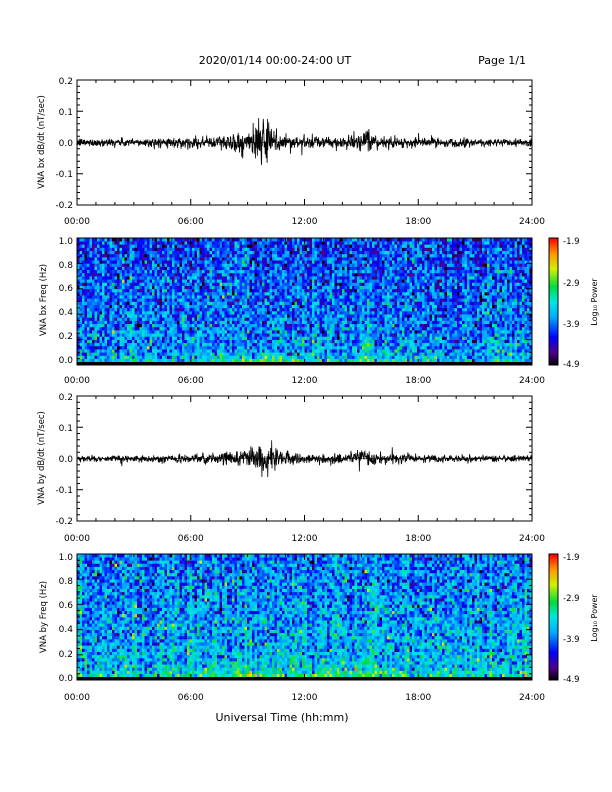  Describe the element at coordinates (305, 302) in the screenshot. I see `spectrogram-image` at that location.